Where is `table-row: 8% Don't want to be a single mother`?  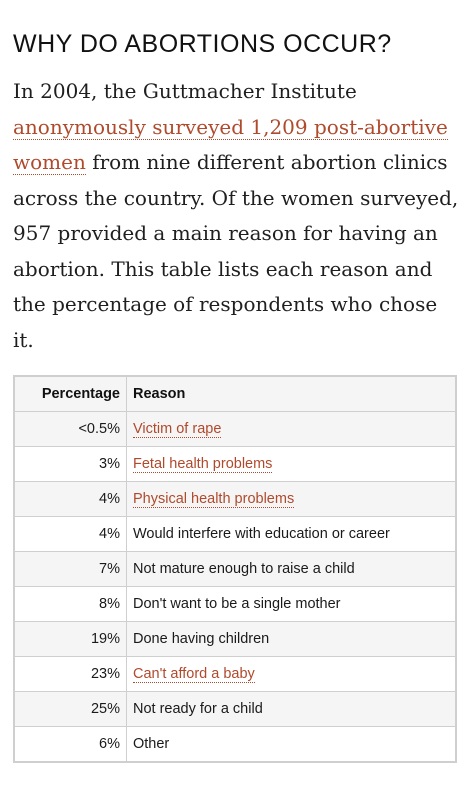 table-row: 8% Don't want to be a single mother is located at coordinates (235, 604).